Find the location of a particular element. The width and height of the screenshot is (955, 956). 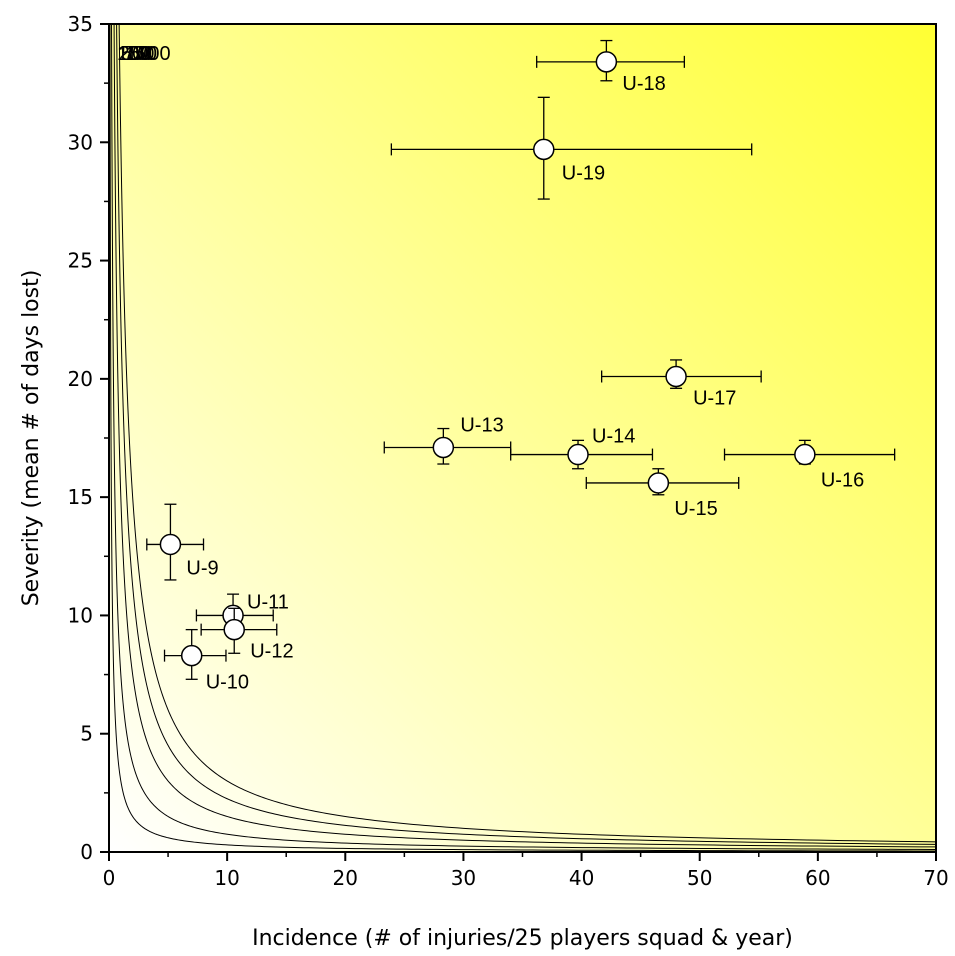

y-tick-label: 35 is located at coordinates (80, 24).